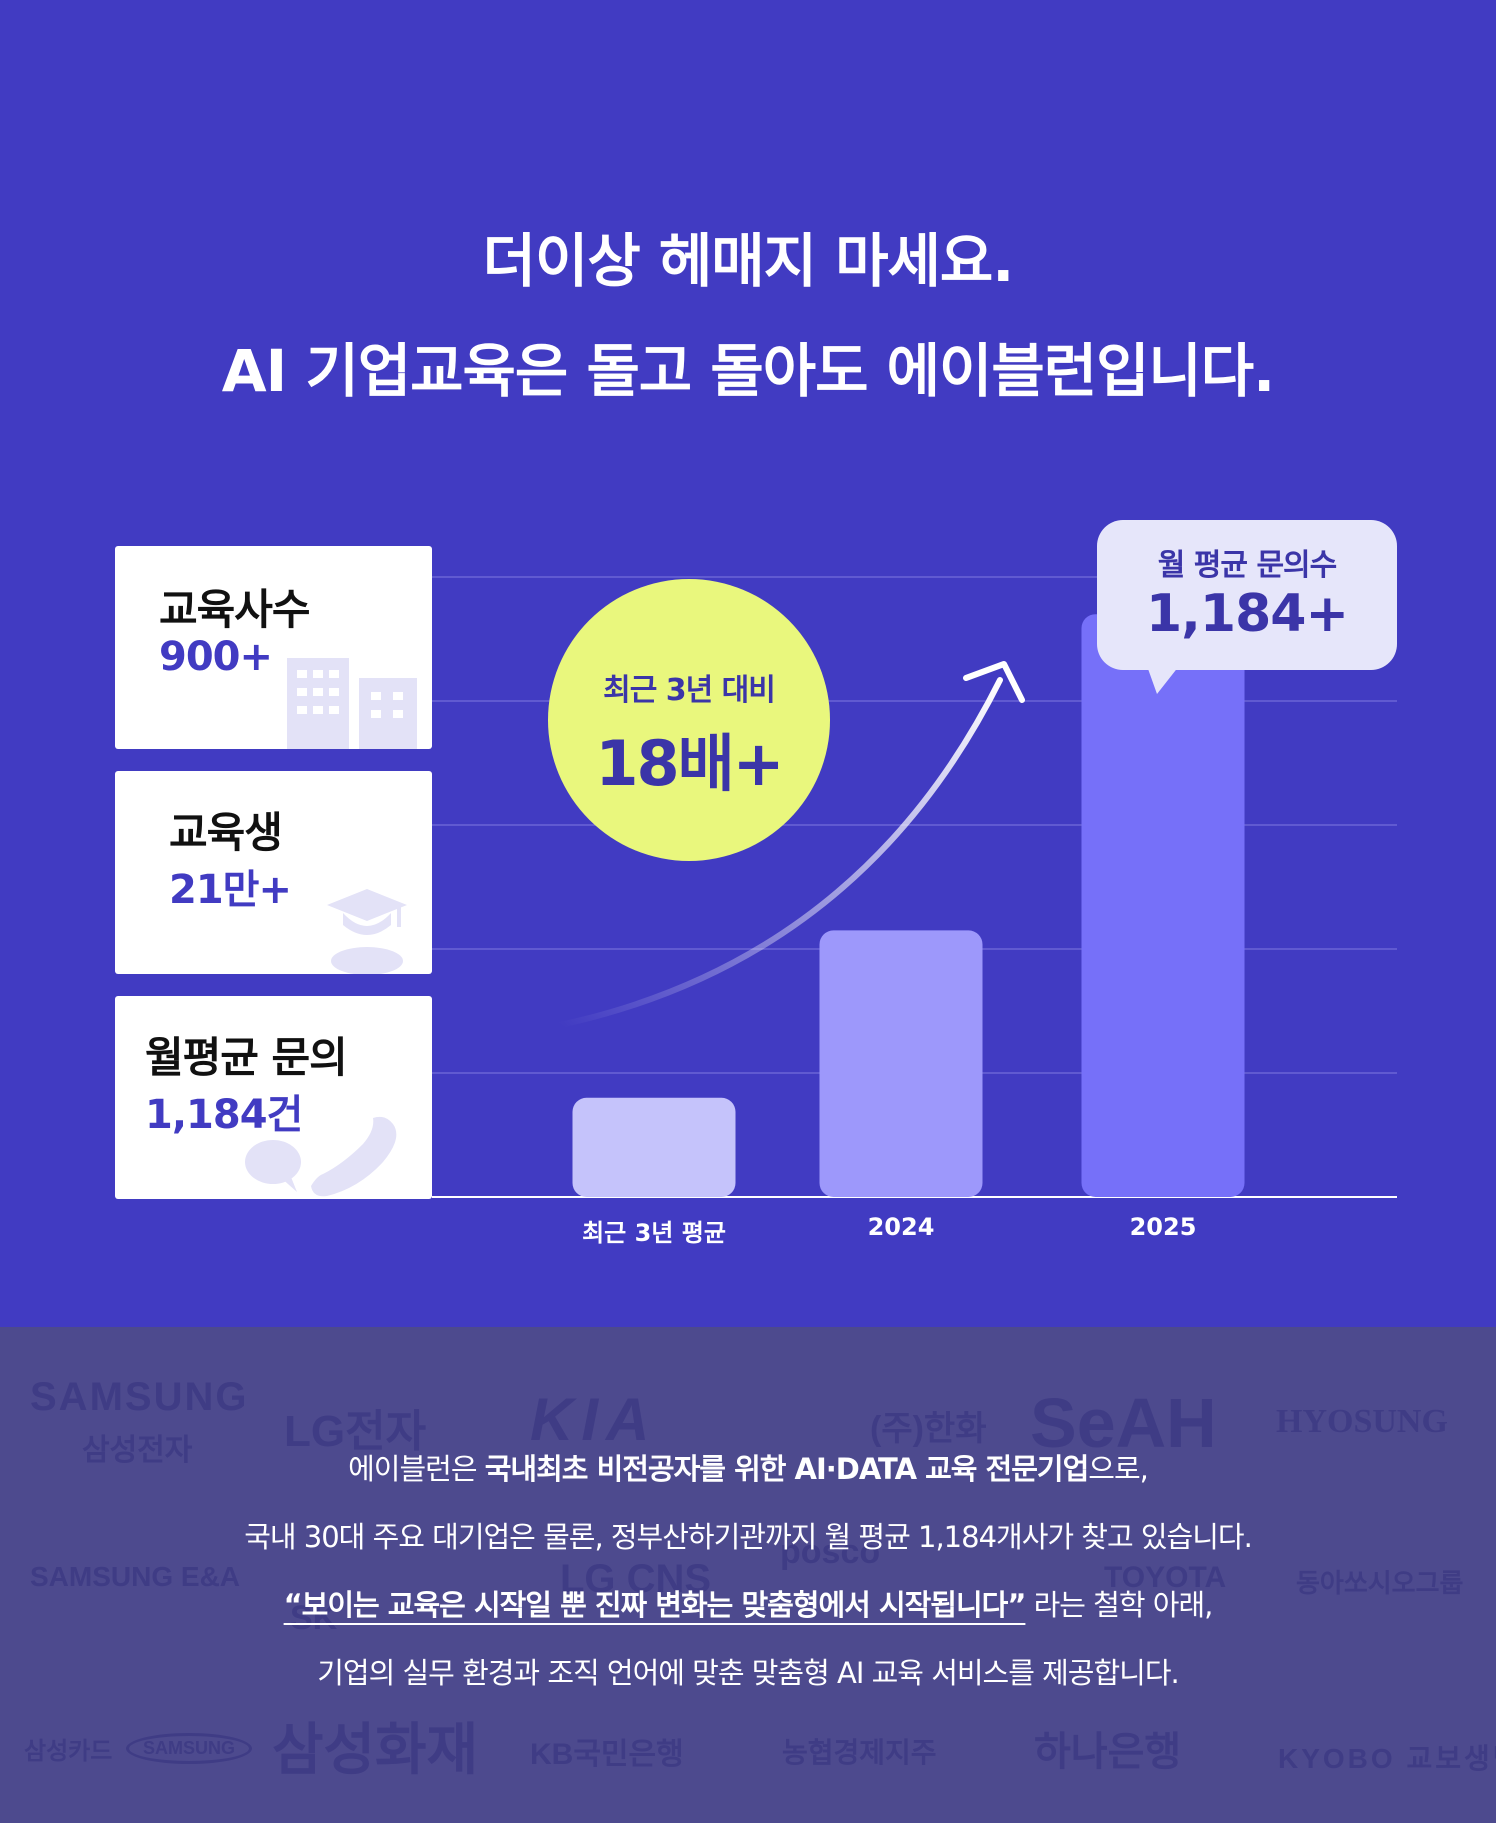 This screenshot has height=1823, width=1496. Describe the element at coordinates (1387, 1758) in the screenshot. I see `logo-kyobo: KYOBO 교보생명` at that location.